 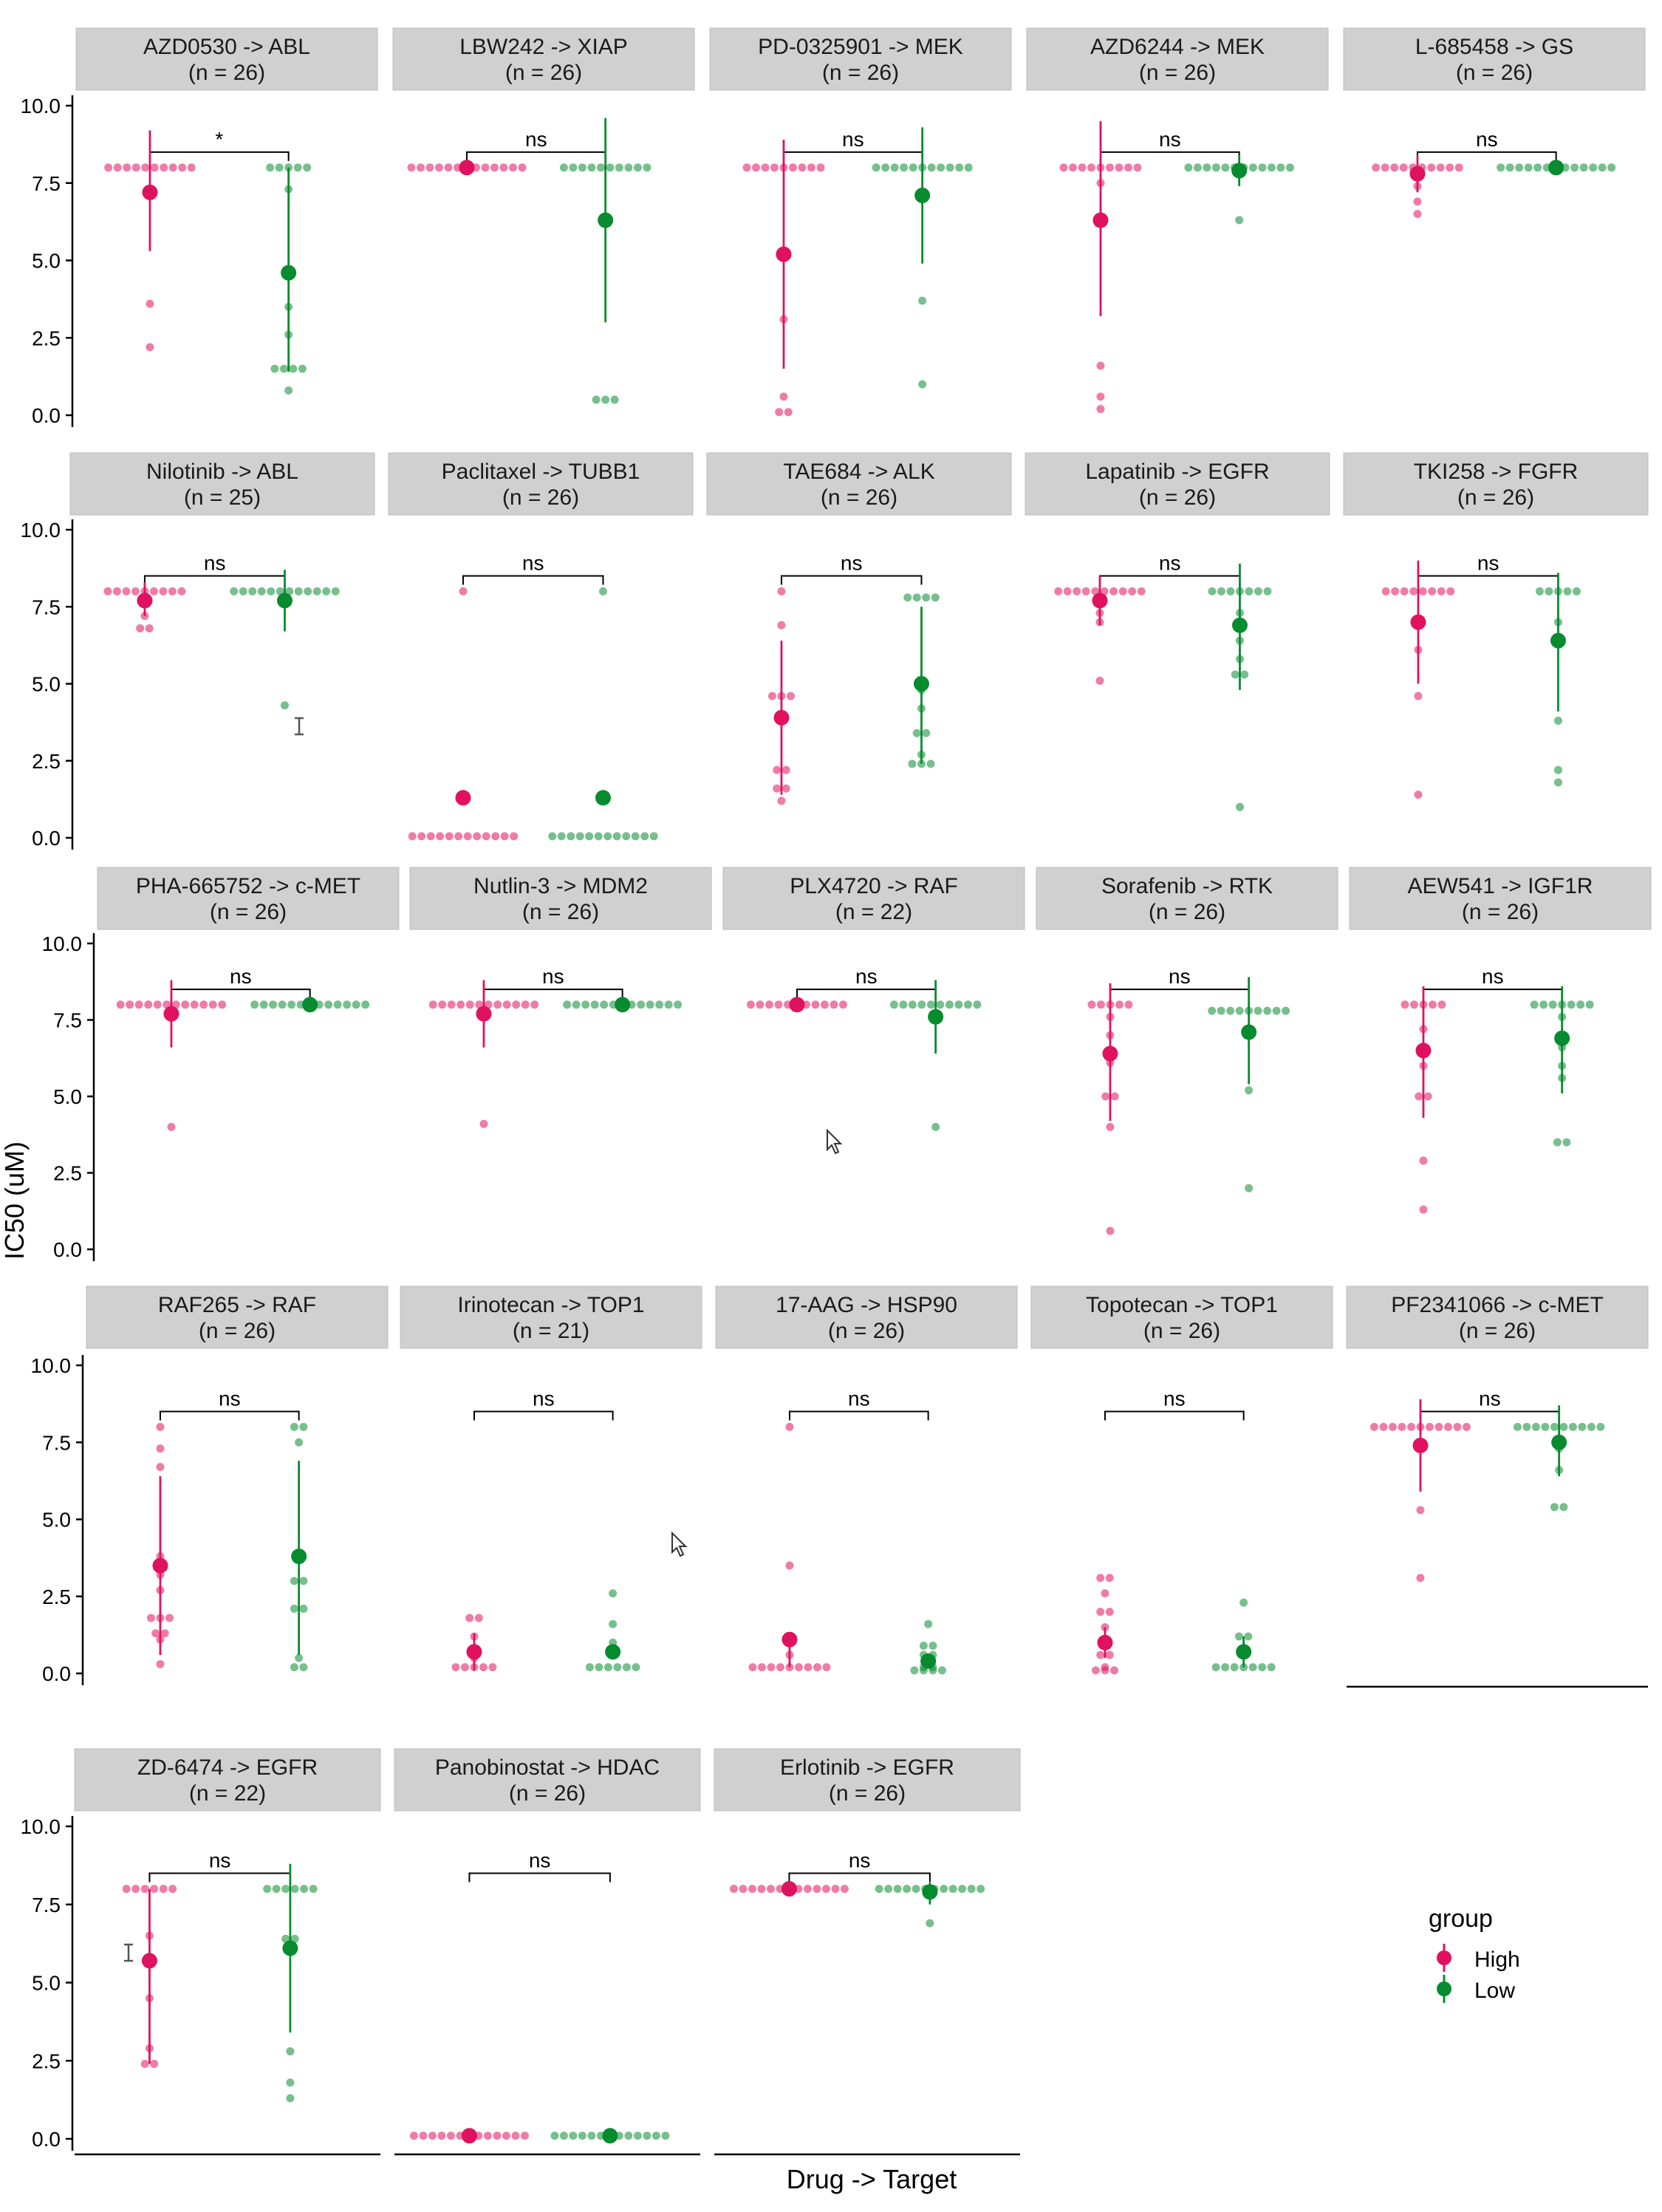 I want to click on facet-panel: ZD-6474 -> EGFR(n = 22) ns, so click(x=227, y=1926).